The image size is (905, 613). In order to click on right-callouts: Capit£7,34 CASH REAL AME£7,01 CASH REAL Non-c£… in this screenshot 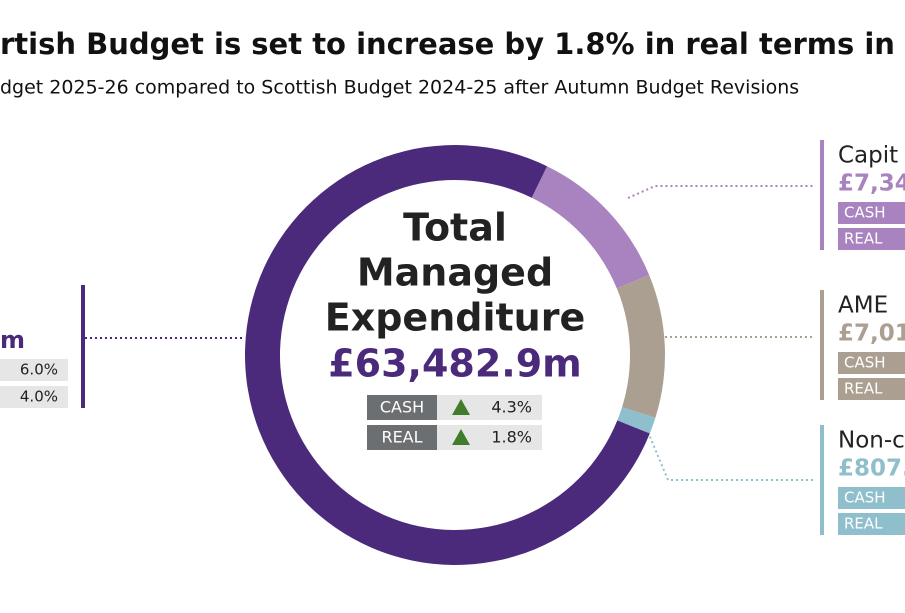, I will do `click(862, 337)`.